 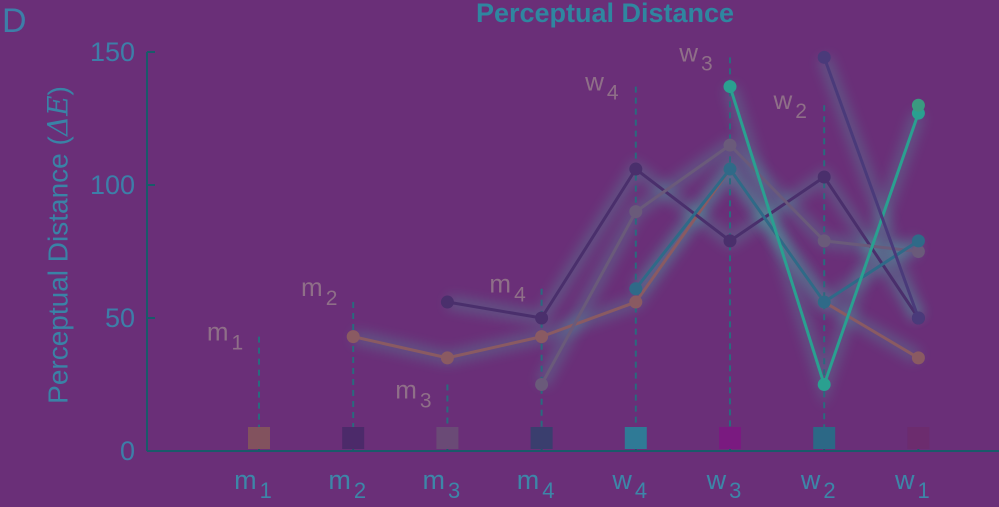 What do you see at coordinates (127, 451) in the screenshot?
I see `y-tick-label: 0` at bounding box center [127, 451].